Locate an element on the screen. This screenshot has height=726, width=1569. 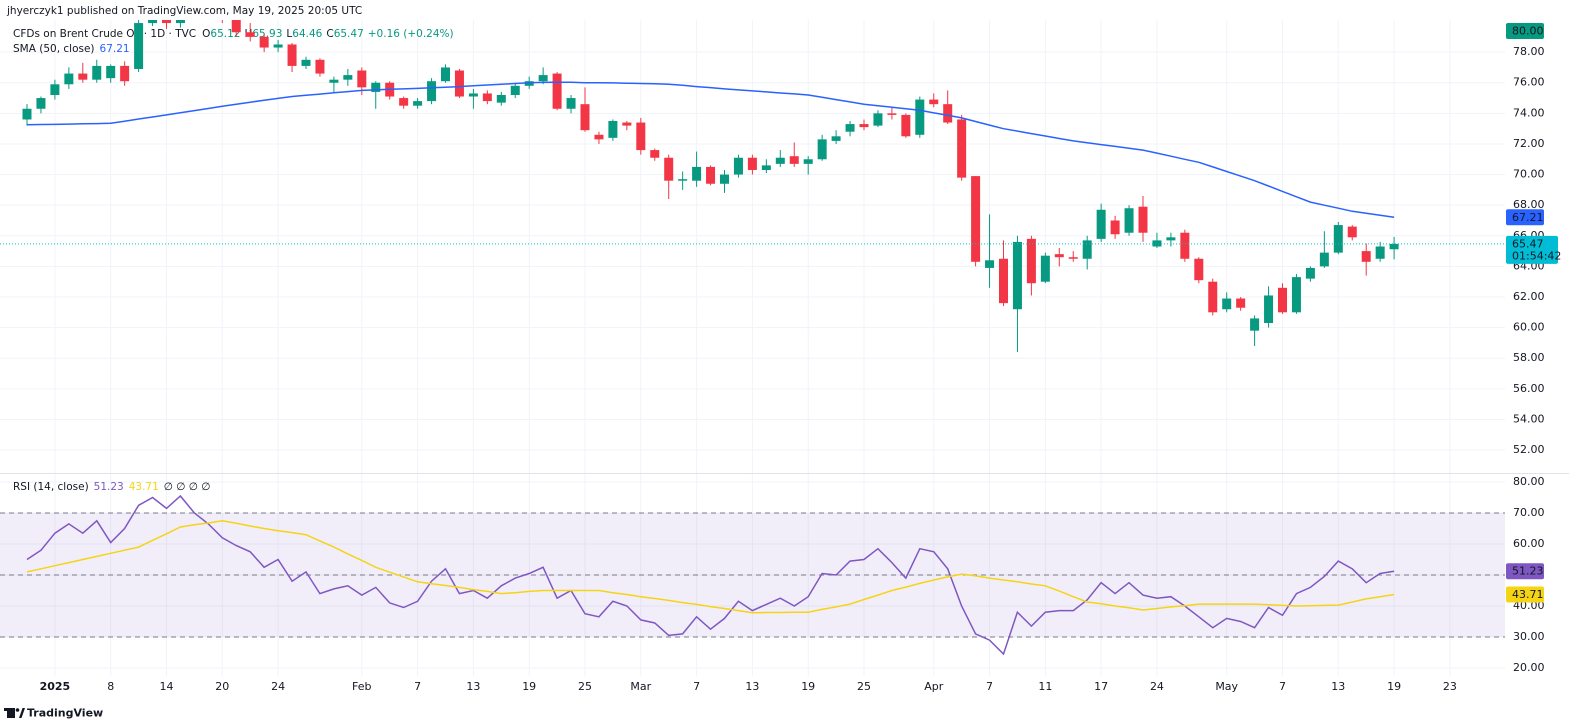
y-tick-label: 58.00 is located at coordinates (1529, 357).